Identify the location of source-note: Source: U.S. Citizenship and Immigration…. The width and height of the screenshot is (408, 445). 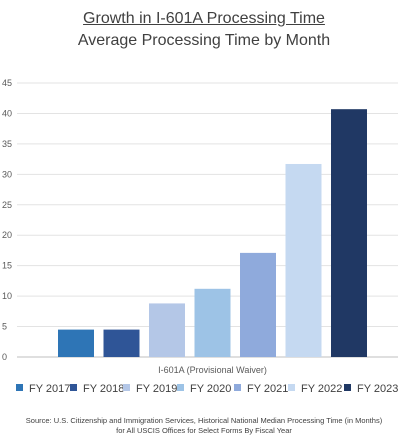
(204, 426).